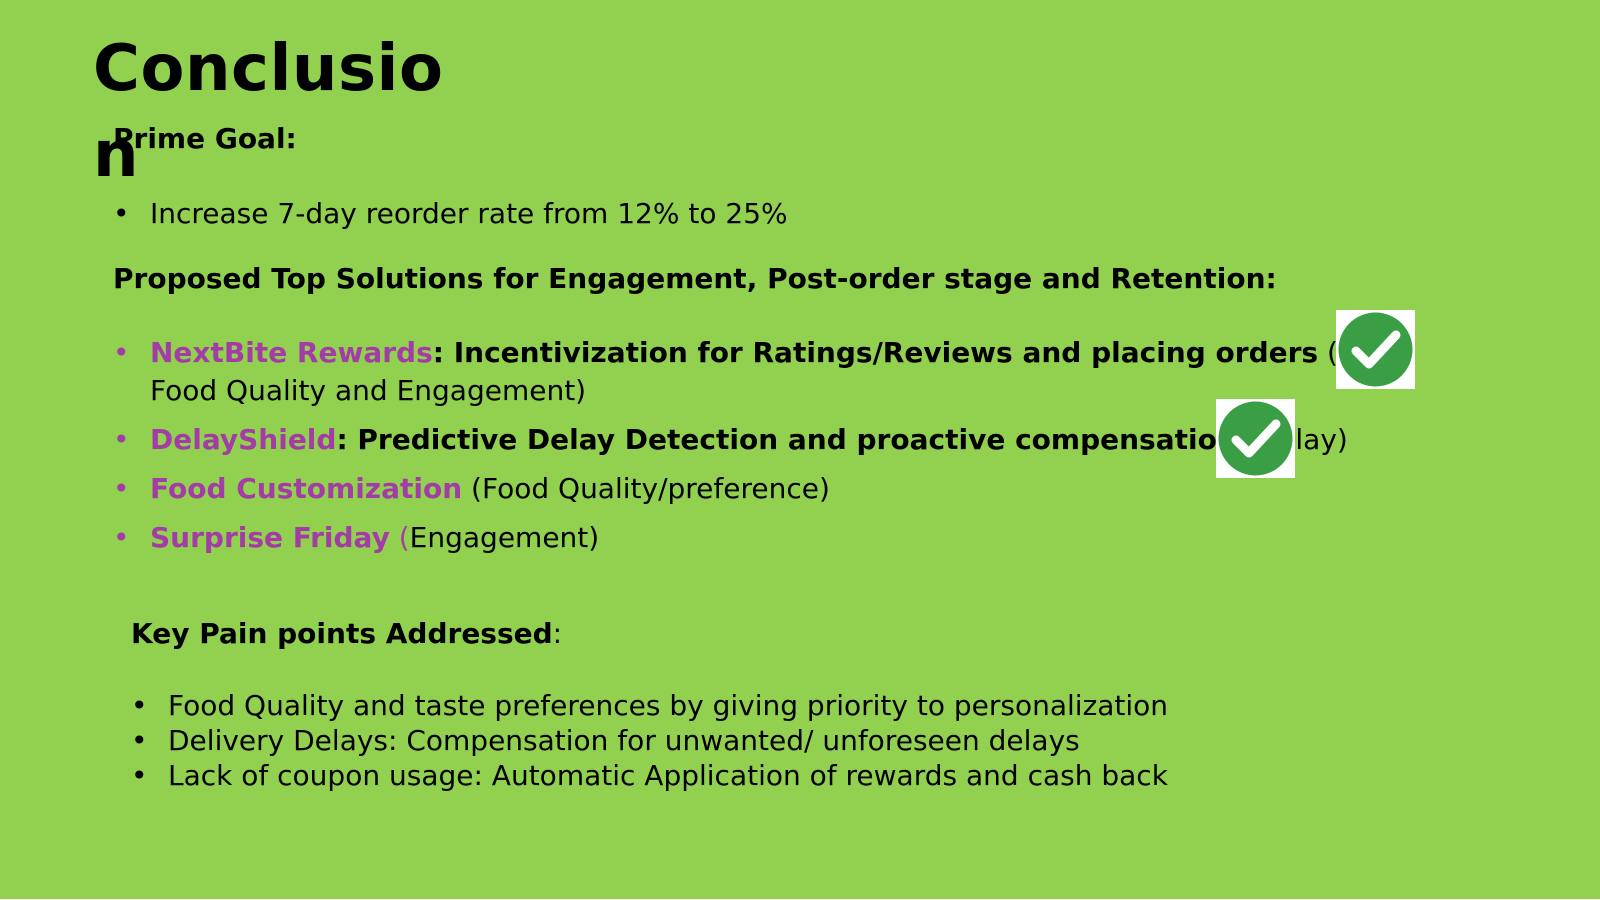  What do you see at coordinates (557, 633) in the screenshot?
I see `pain-points-heading-colon: :` at bounding box center [557, 633].